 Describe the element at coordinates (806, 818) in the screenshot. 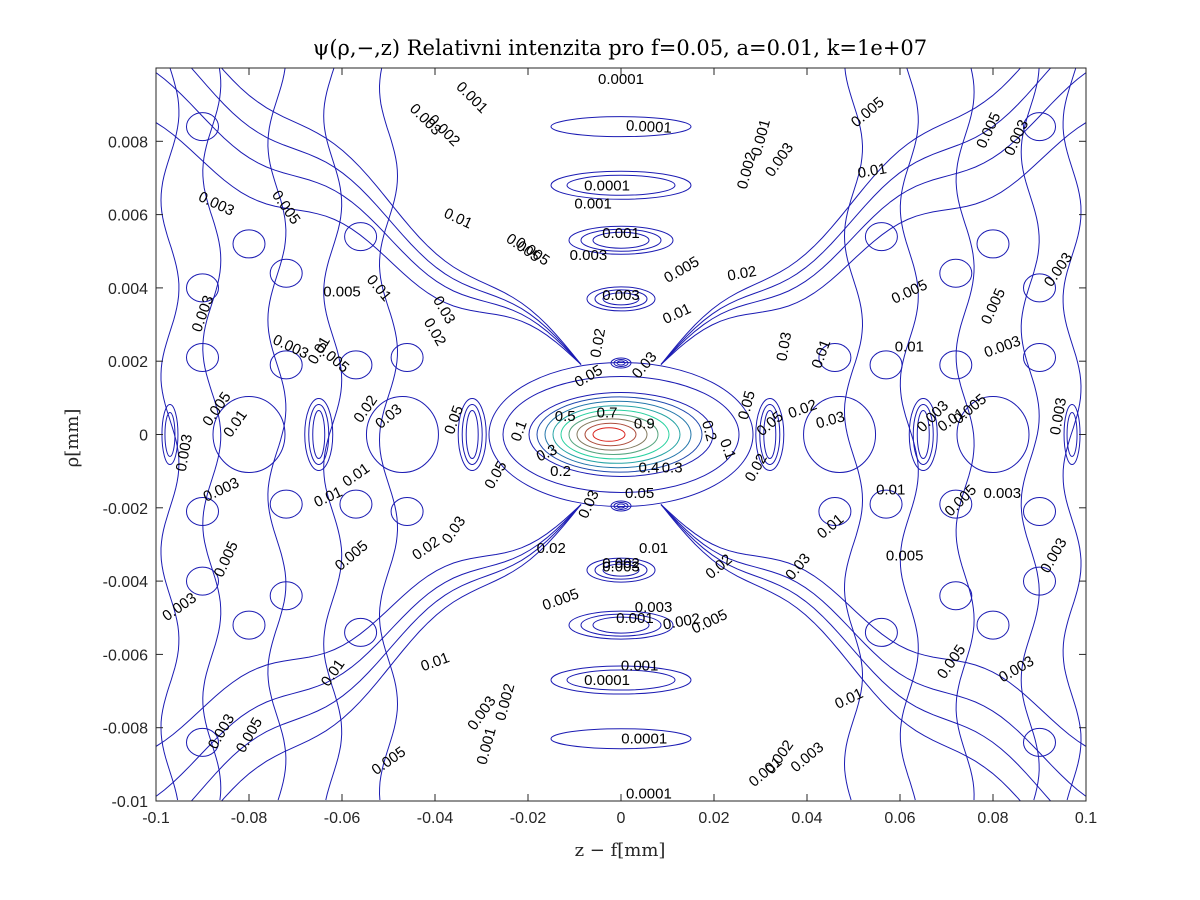

I see `x-tick-label: 0.04` at that location.